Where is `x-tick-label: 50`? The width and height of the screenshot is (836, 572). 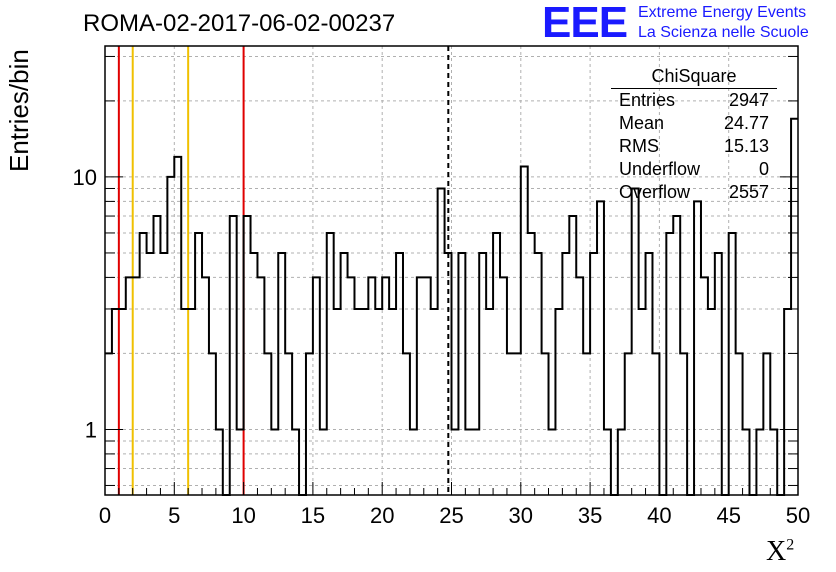
x-tick-label: 50 is located at coordinates (798, 515).